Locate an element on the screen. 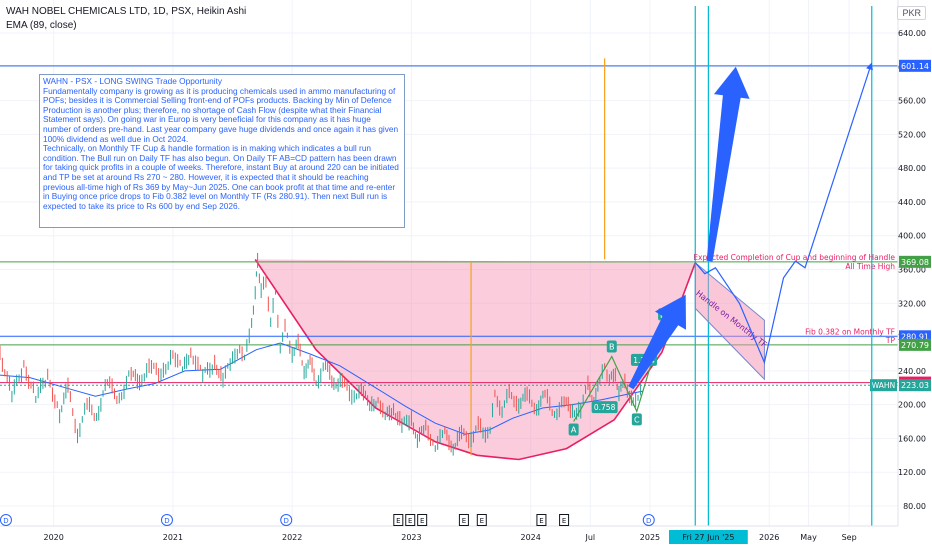 The width and height of the screenshot is (932, 550). ticker-label: WAHN is located at coordinates (883, 385).